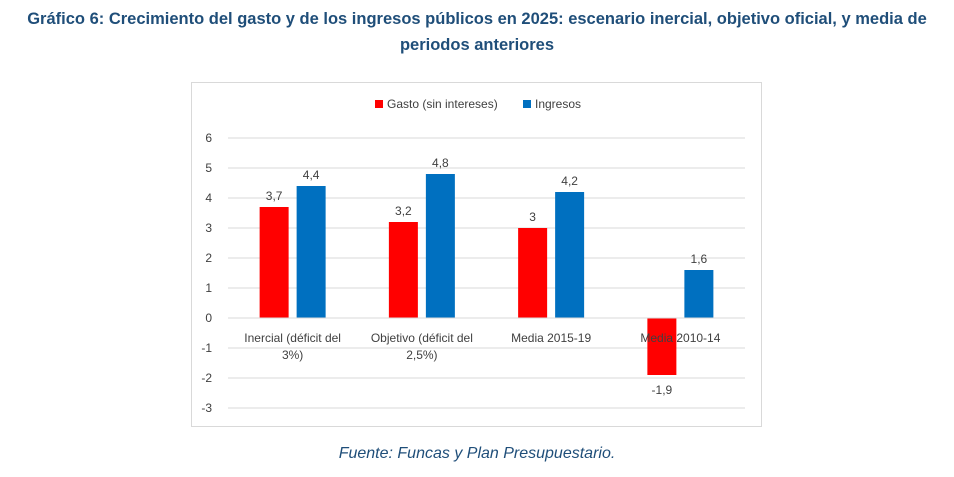 This screenshot has height=477, width=954. I want to click on category-label: Media 2015-19, so click(551, 338).